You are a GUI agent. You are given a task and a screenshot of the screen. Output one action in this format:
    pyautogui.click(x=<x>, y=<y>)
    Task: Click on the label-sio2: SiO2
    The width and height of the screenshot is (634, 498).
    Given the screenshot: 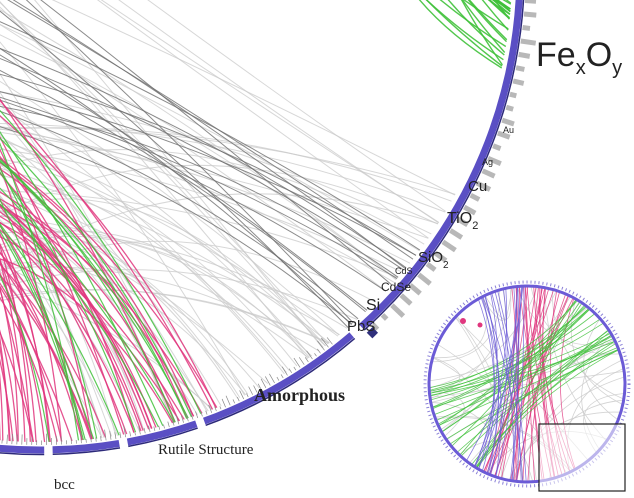 What is the action you would take?
    pyautogui.click(x=433, y=260)
    